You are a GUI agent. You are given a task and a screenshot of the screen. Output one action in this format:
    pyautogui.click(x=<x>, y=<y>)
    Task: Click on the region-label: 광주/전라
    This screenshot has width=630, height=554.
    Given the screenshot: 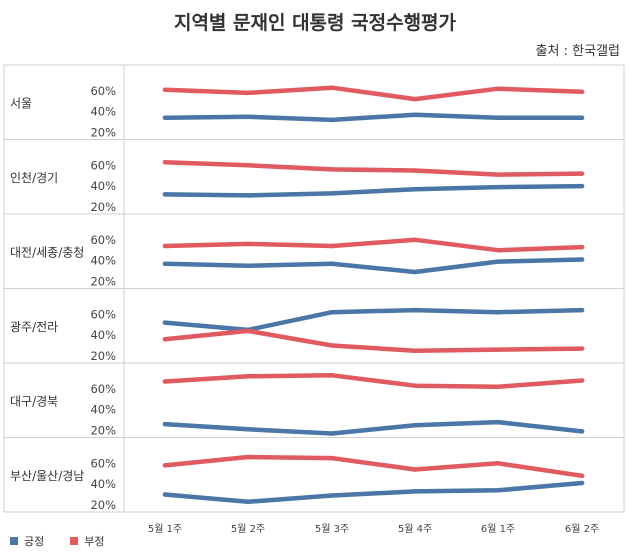 What is the action you would take?
    pyautogui.click(x=34, y=327)
    